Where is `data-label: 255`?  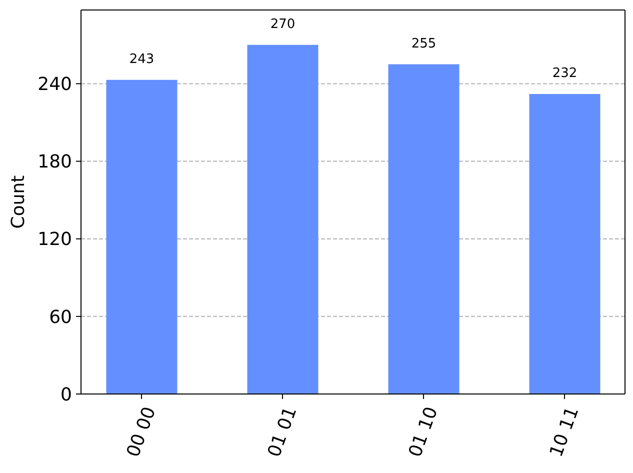 data-label: 255 is located at coordinates (423, 44).